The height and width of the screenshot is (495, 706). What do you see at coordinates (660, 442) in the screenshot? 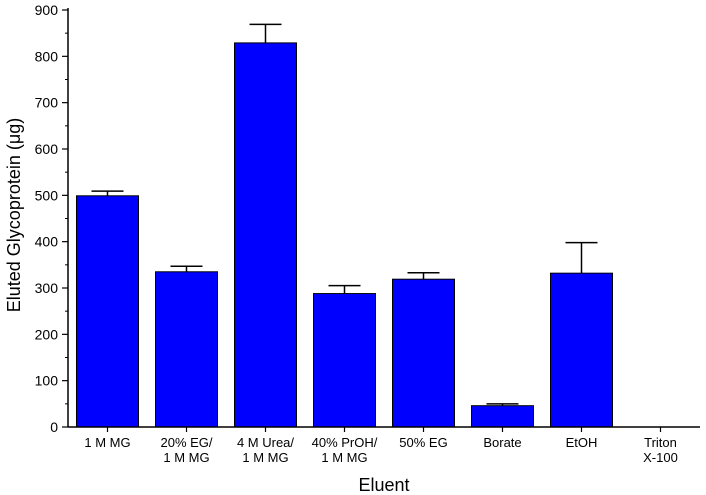
I see `x-tick-label: Triton` at bounding box center [660, 442].